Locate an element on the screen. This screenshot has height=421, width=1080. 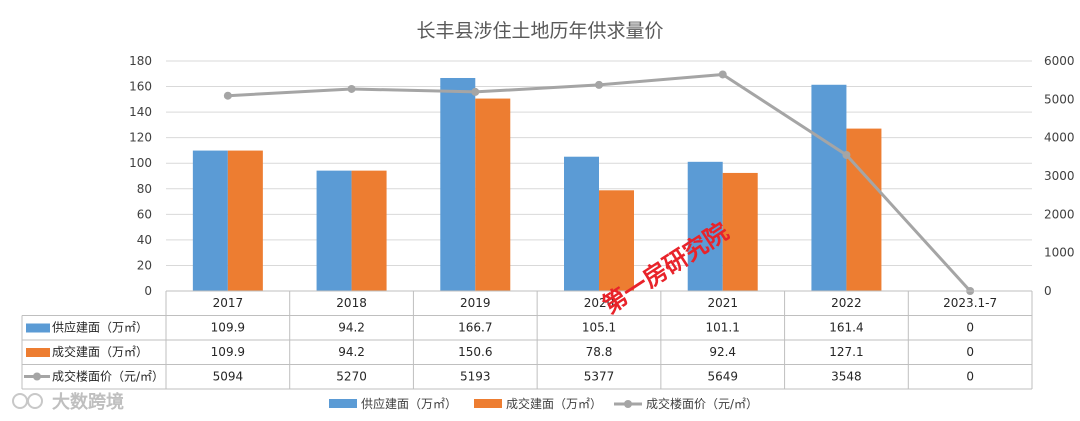
y-left-tick-label: 140 is located at coordinates (140, 112).